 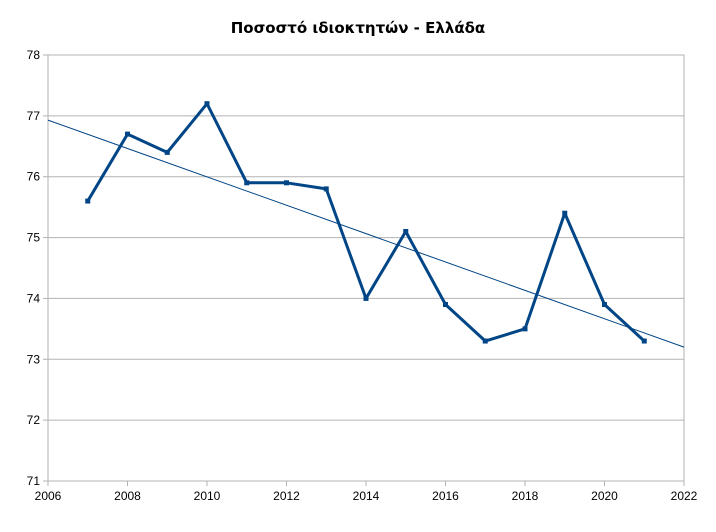 What do you see at coordinates (34, 55) in the screenshot?
I see `y-tick-label: 78` at bounding box center [34, 55].